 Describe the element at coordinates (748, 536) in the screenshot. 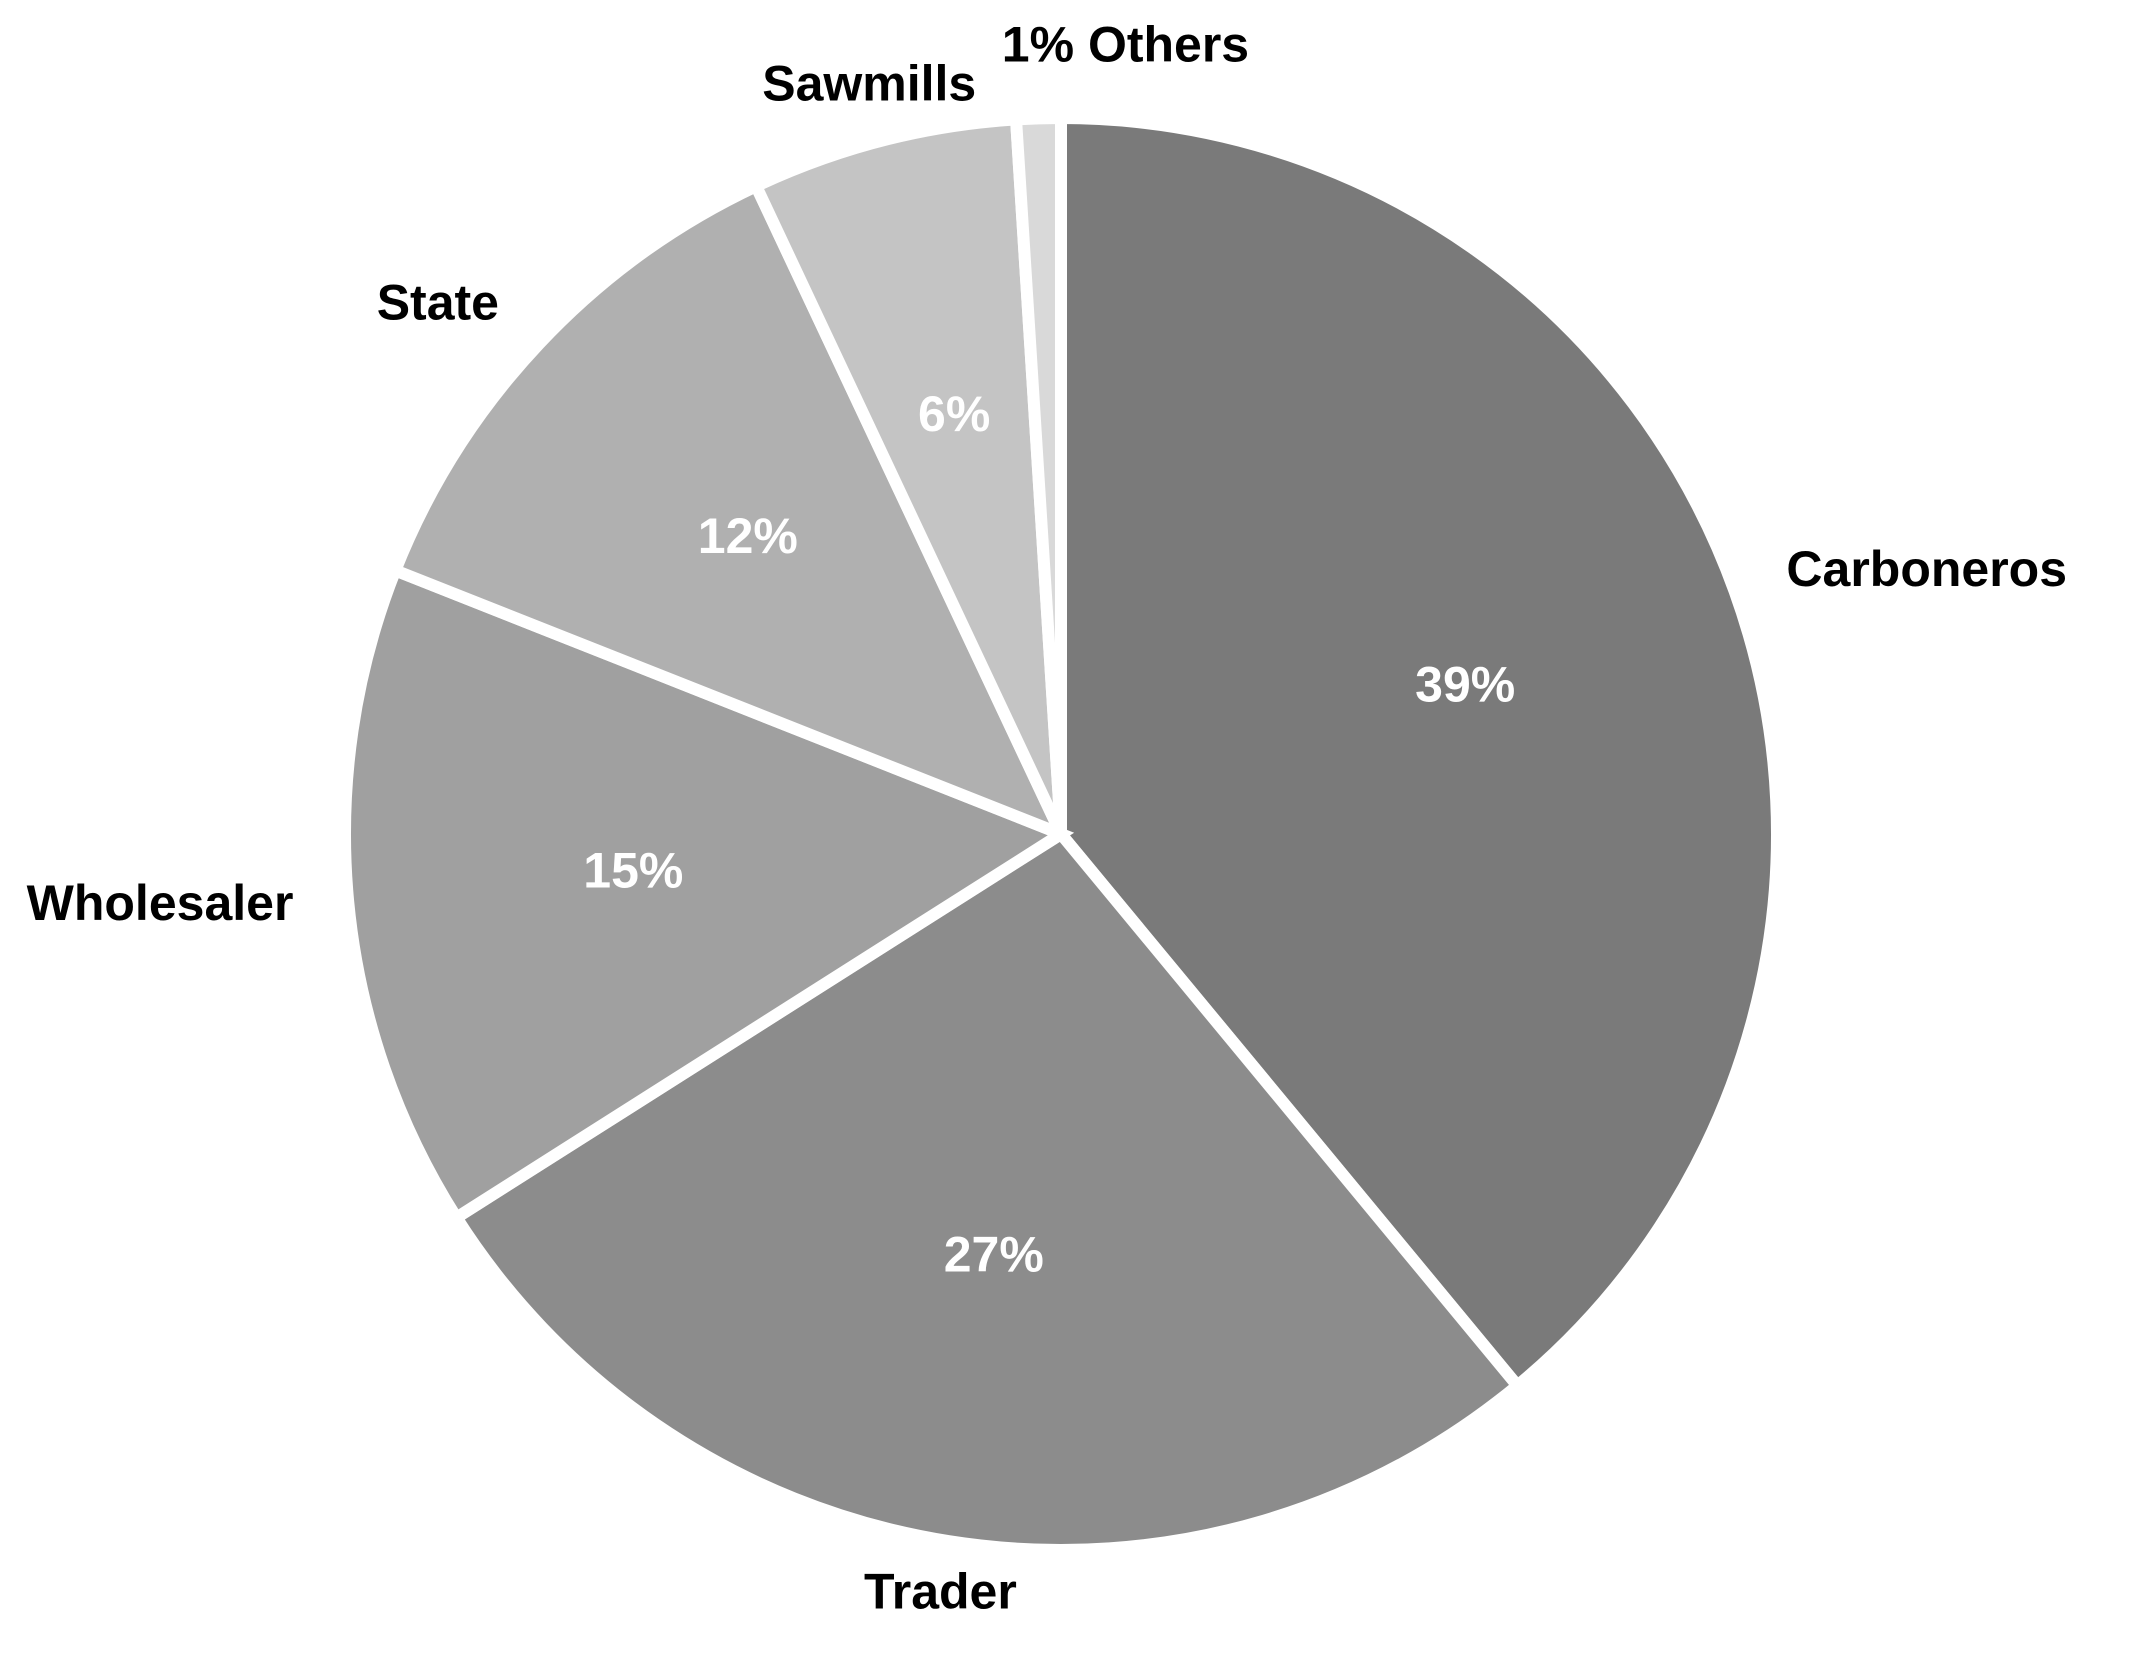

I see `value-label: 12%` at that location.